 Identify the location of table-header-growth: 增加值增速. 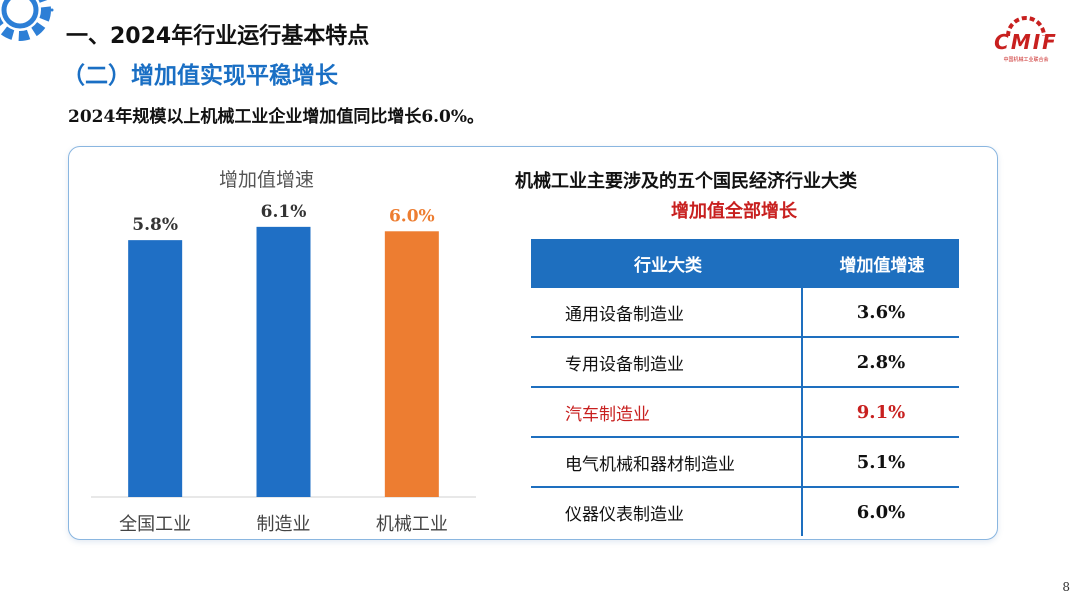
(882, 266).